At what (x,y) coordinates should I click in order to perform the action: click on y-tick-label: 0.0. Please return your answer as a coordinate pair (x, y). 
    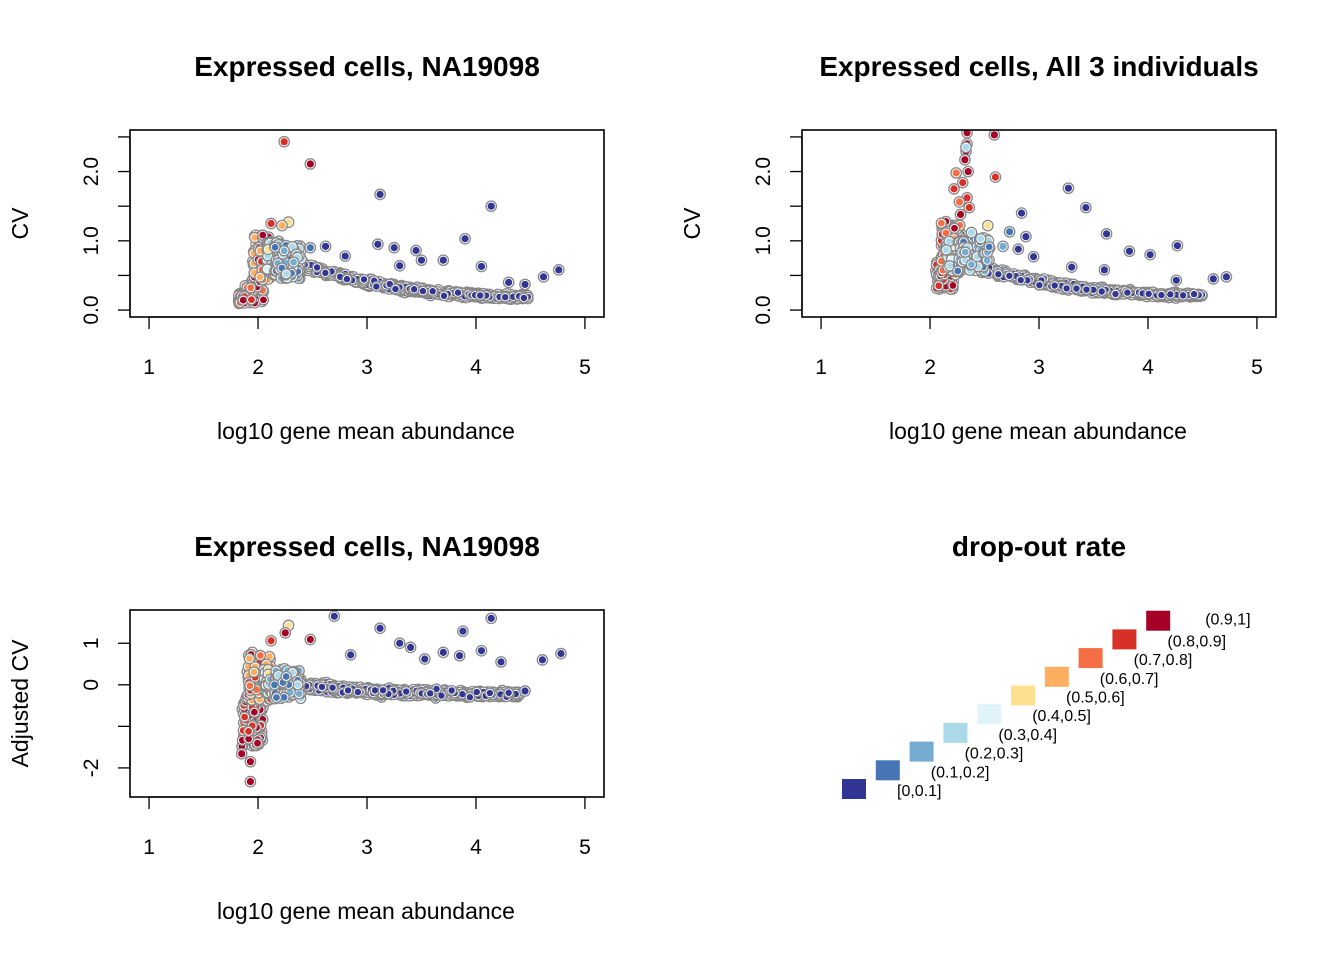
    Looking at the image, I should click on (763, 309).